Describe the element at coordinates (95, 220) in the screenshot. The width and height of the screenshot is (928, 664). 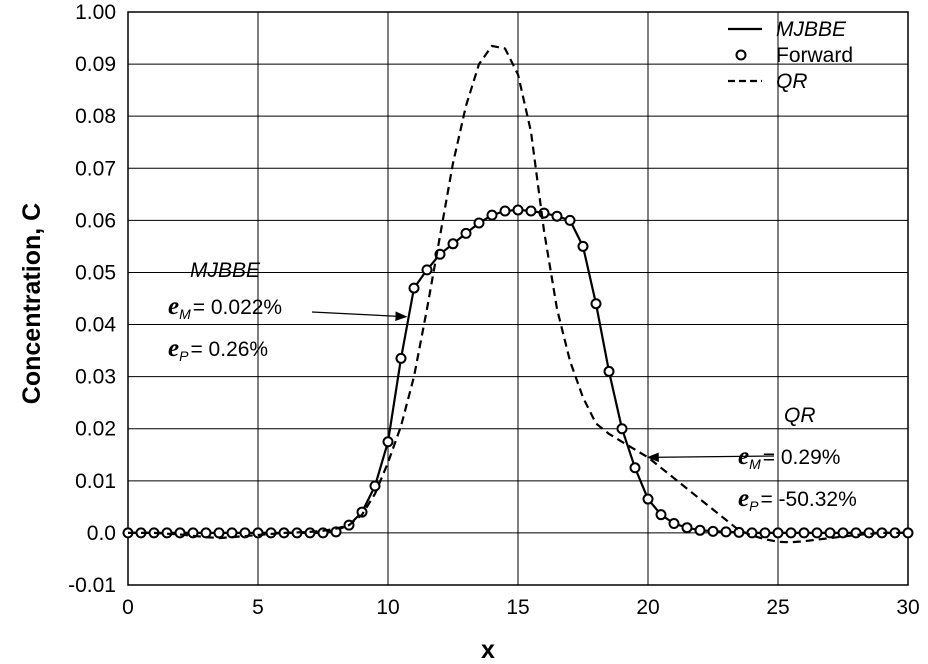
I see `y-tick-label: 0.06` at that location.